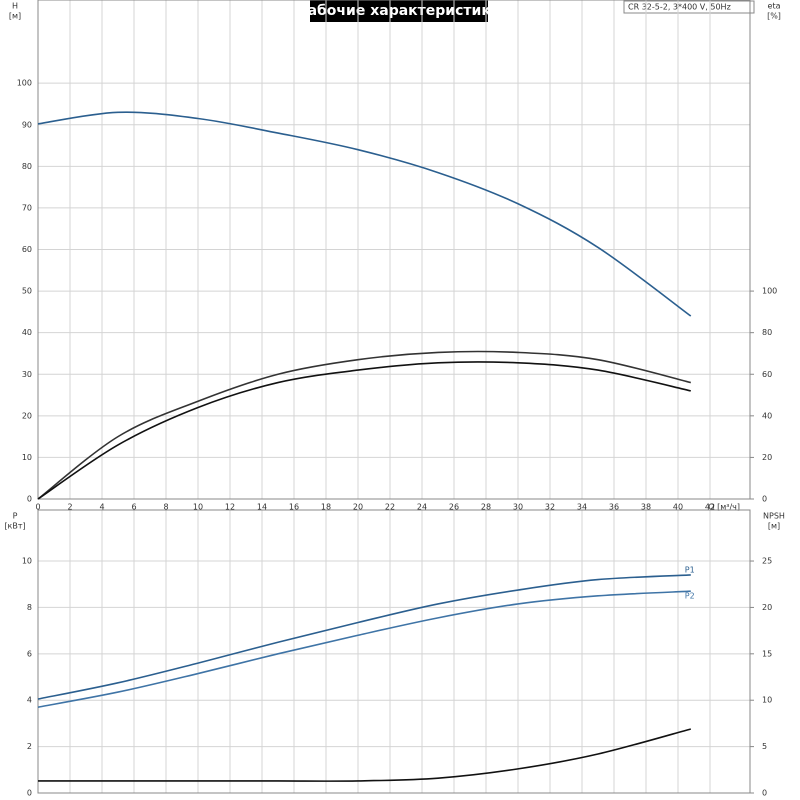  What do you see at coordinates (774, 6) in the screenshot?
I see `y2-axis-label: eta` at bounding box center [774, 6].